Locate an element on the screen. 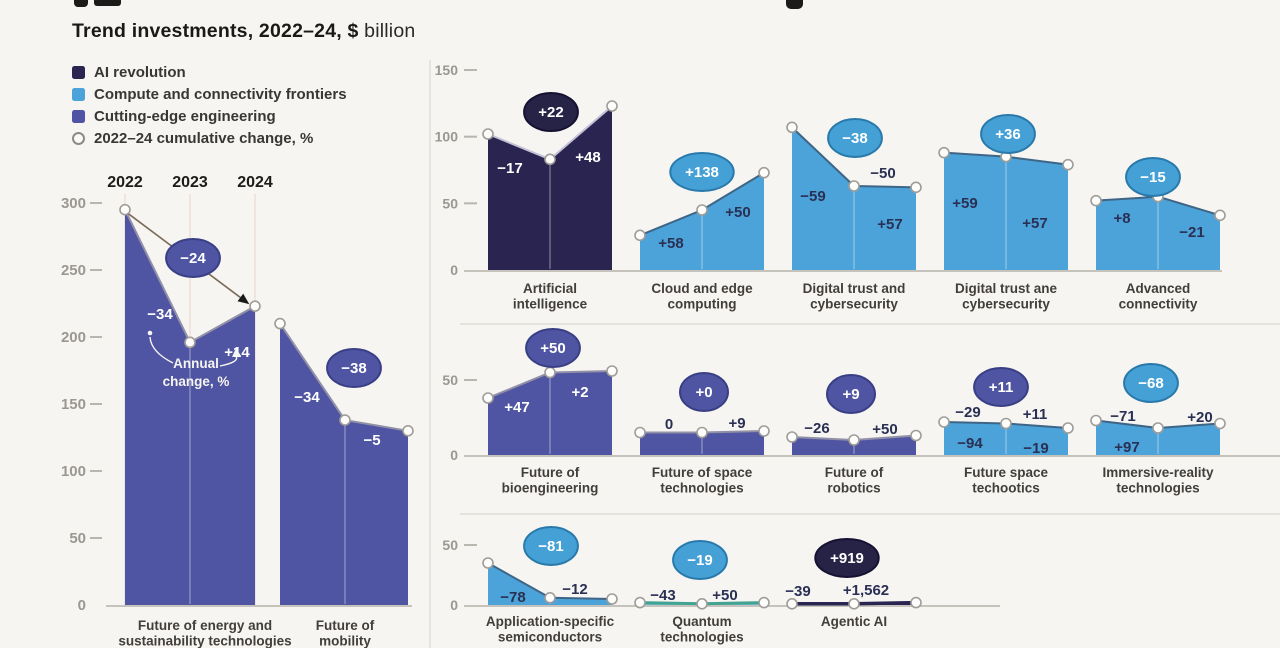 This screenshot has height=648, width=1280. cumulative-badge-value: +919 is located at coordinates (847, 558).